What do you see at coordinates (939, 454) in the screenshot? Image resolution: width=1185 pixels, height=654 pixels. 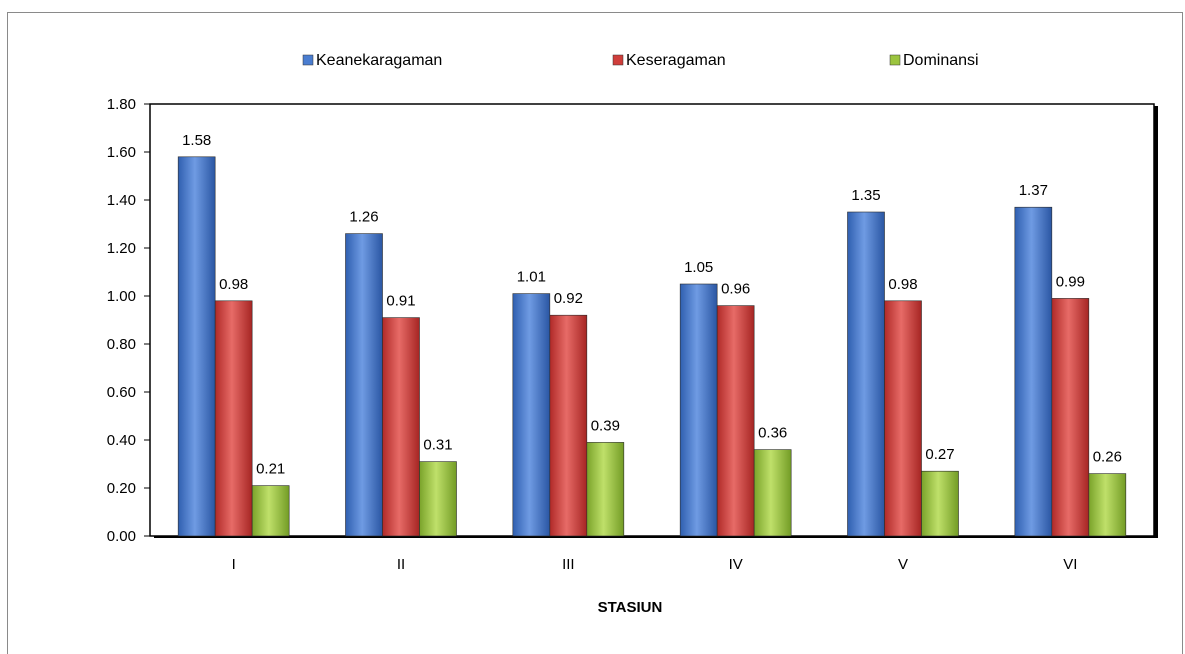 I see `data-label: 0.27` at bounding box center [939, 454].